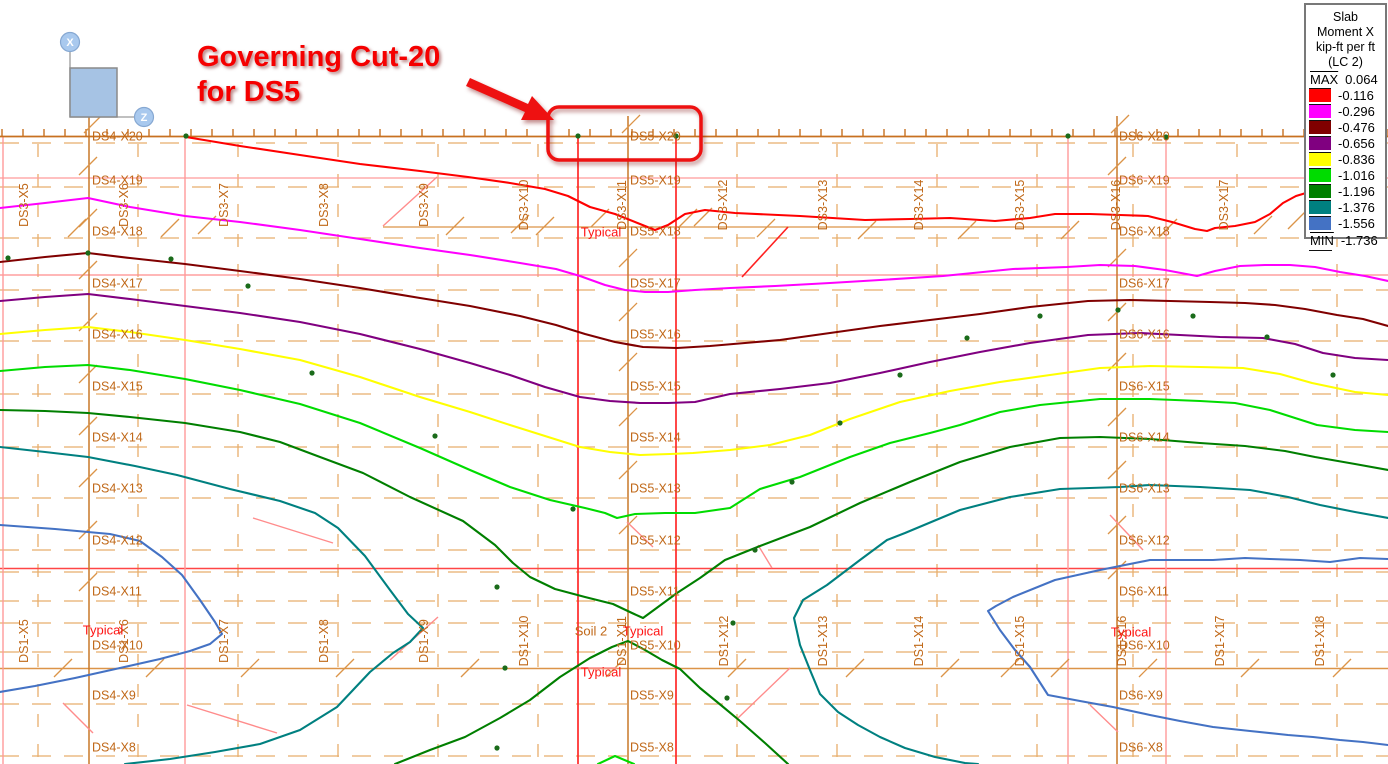  What do you see at coordinates (524, 205) in the screenshot?
I see `strip-label-rotated: DS3-X10` at bounding box center [524, 205].